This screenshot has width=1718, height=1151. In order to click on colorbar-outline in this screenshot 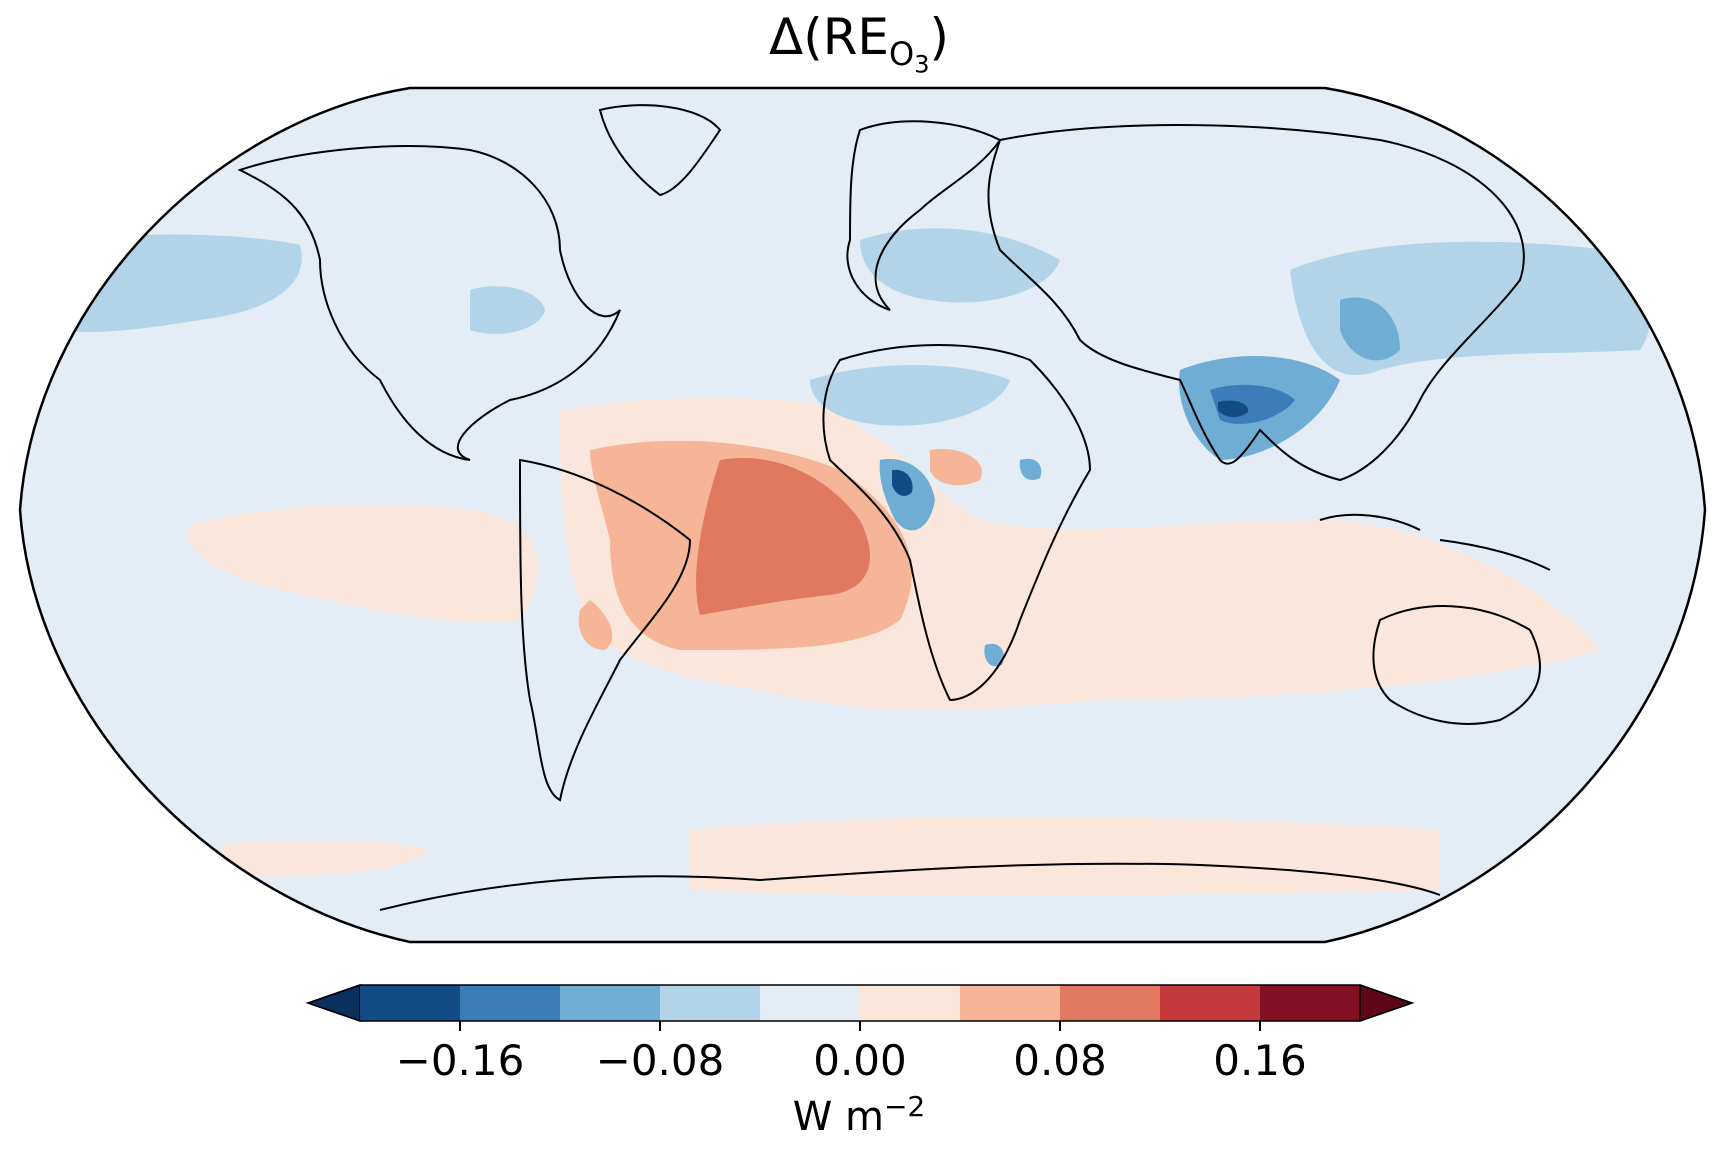, I will do `click(860, 1003)`.